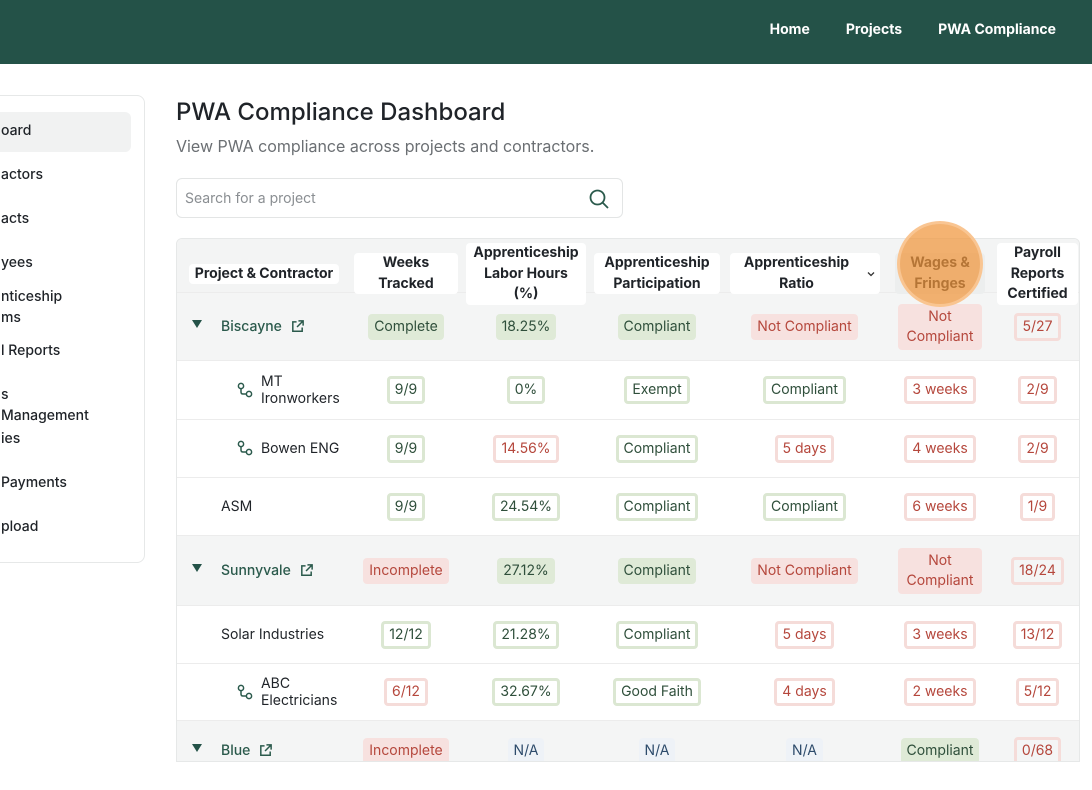 This screenshot has width=1092, height=790. What do you see at coordinates (16, 130) in the screenshot?
I see `sidebar-item: oard` at bounding box center [16, 130].